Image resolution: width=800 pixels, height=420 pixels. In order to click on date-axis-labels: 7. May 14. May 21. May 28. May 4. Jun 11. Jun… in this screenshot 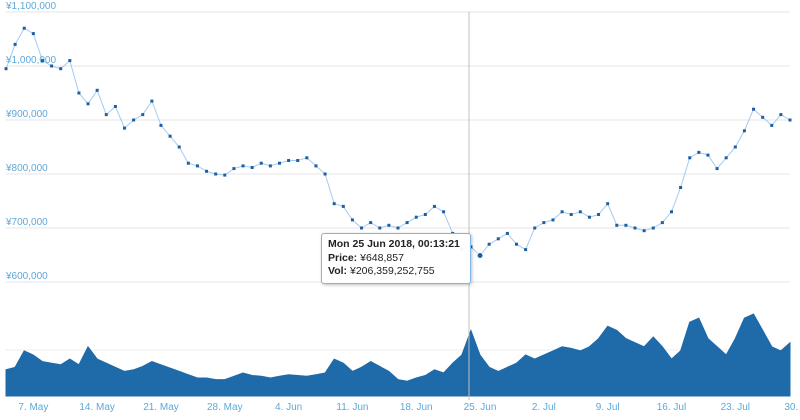, I will do `click(409, 407)`.